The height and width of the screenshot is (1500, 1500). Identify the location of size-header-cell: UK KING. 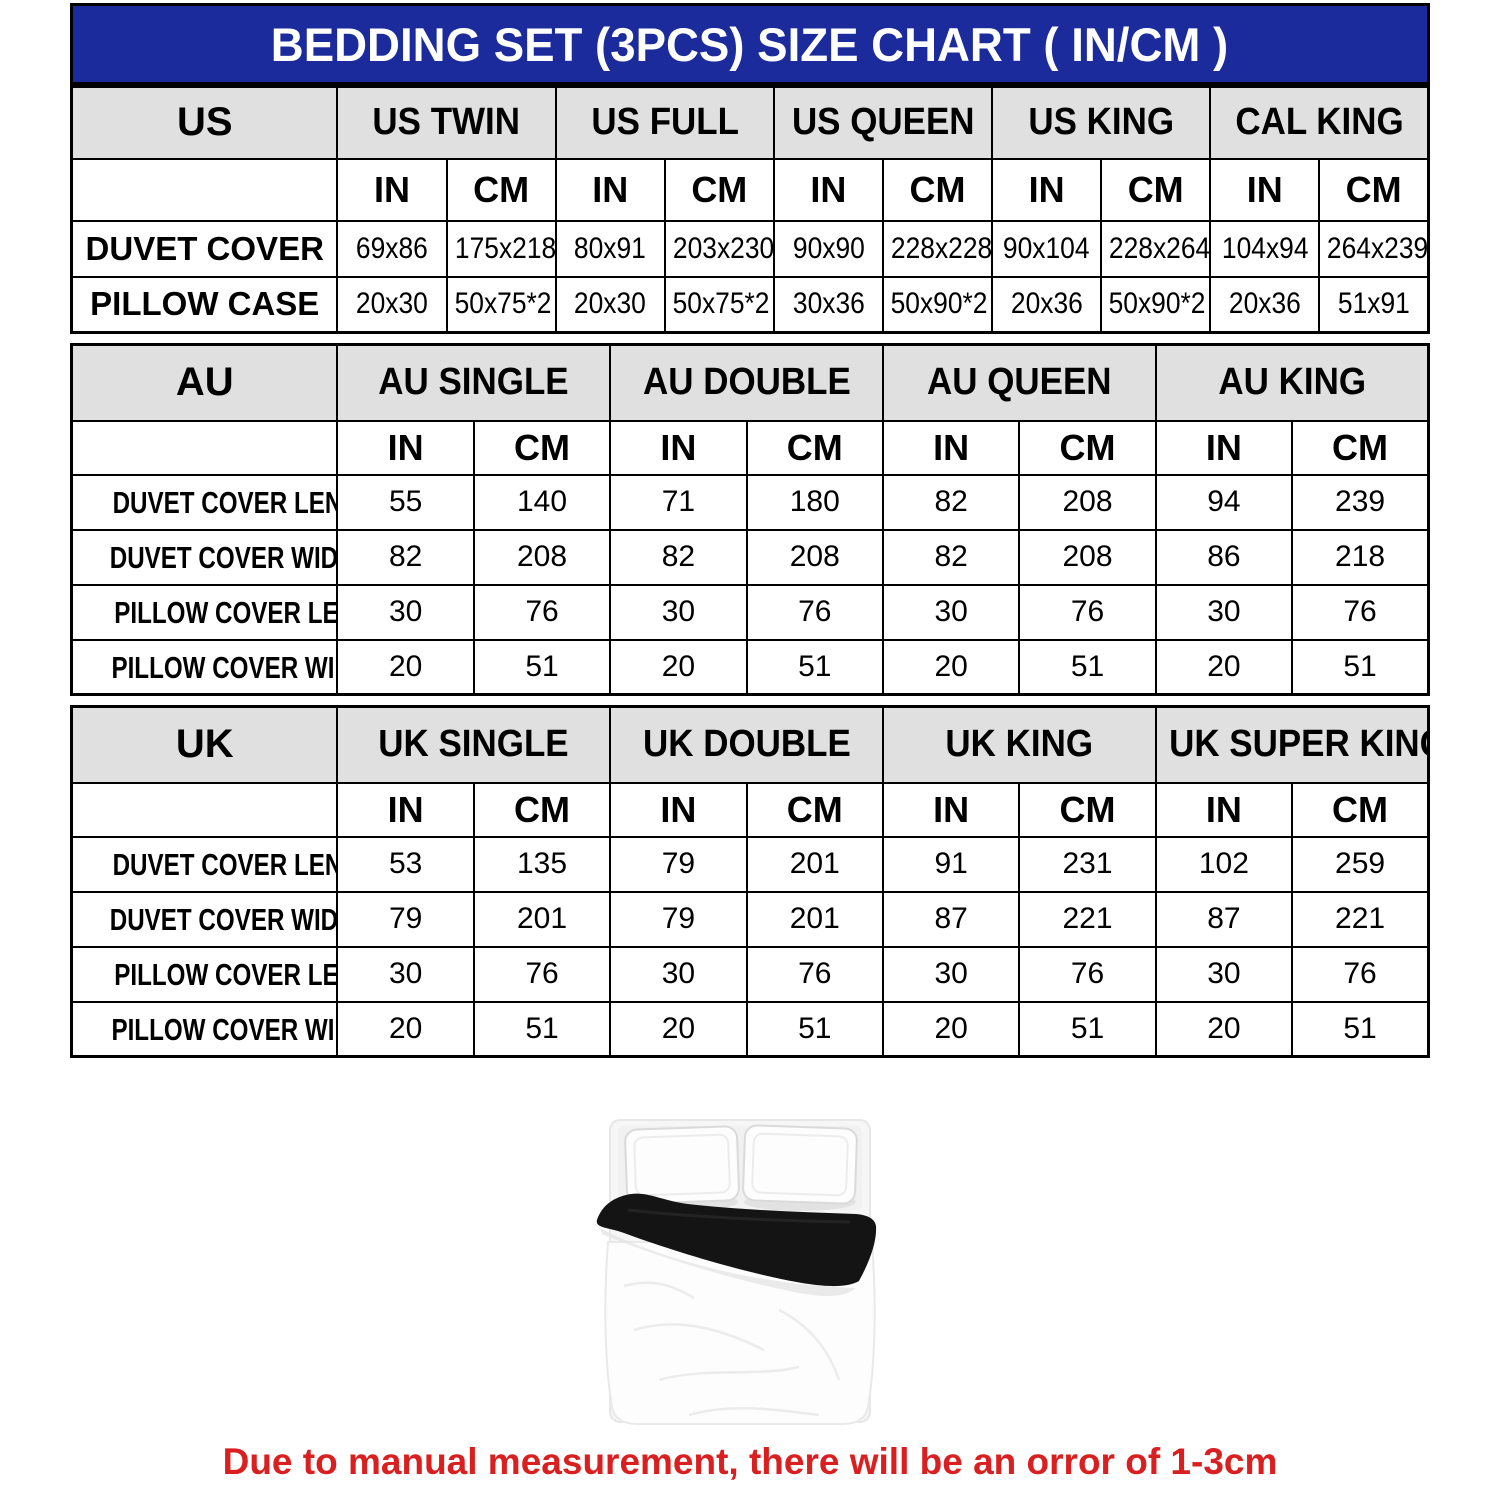
(1019, 744).